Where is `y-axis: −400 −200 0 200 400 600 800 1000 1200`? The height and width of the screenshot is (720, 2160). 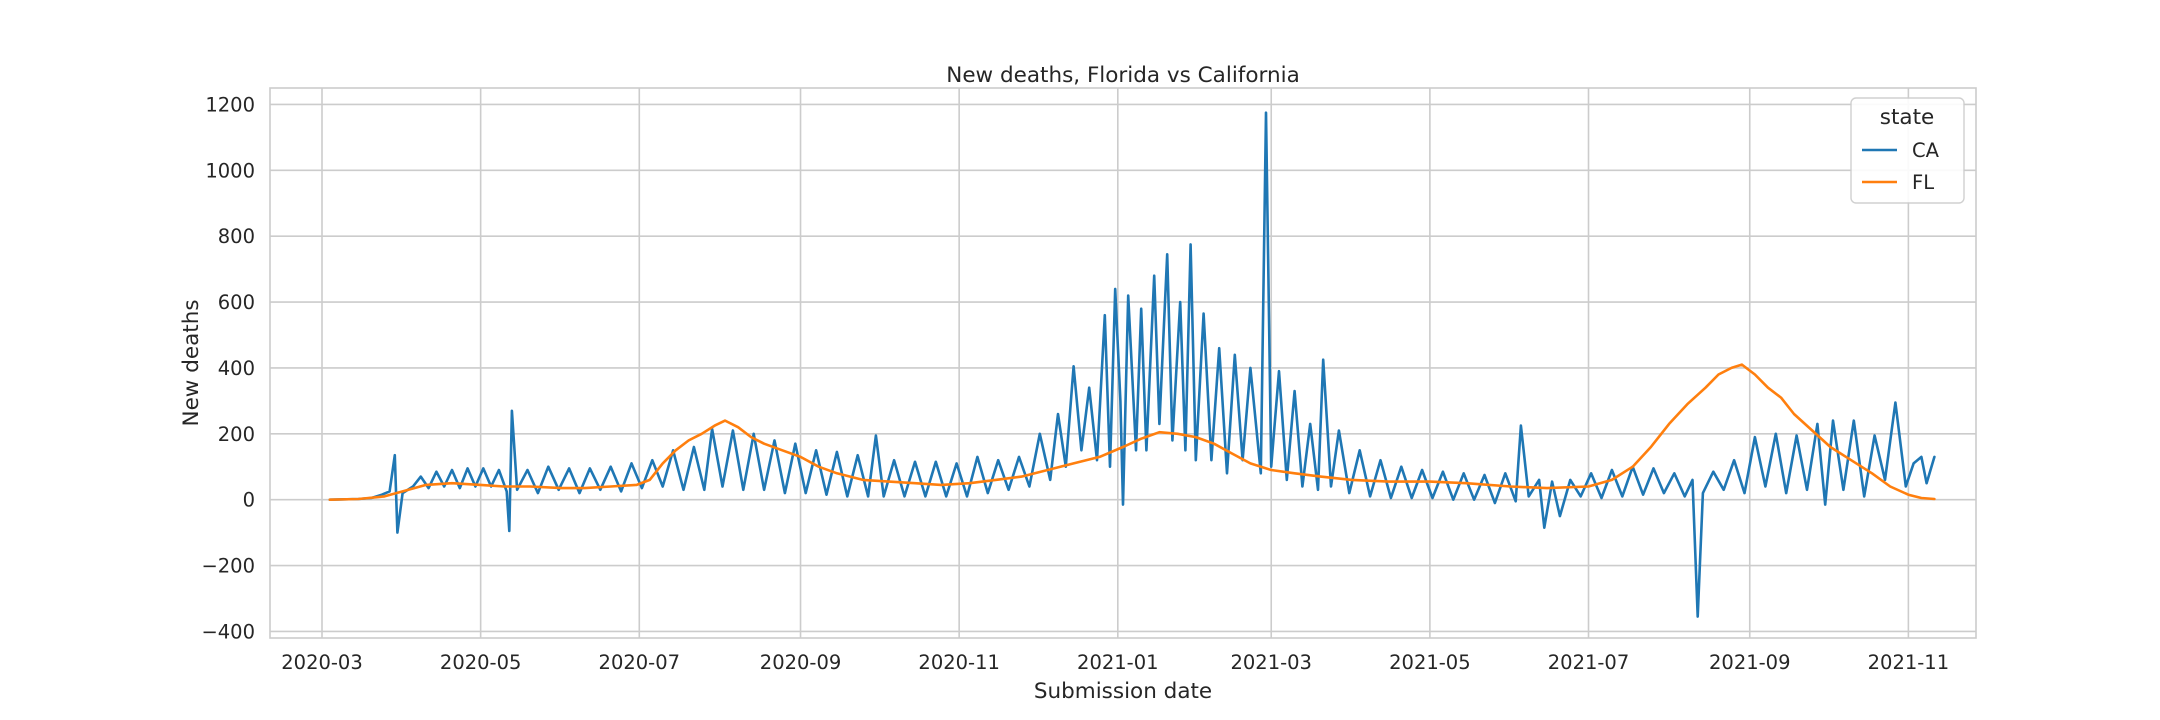 y-axis: −400 −200 0 200 400 600 800 1000 1200 is located at coordinates (228, 368).